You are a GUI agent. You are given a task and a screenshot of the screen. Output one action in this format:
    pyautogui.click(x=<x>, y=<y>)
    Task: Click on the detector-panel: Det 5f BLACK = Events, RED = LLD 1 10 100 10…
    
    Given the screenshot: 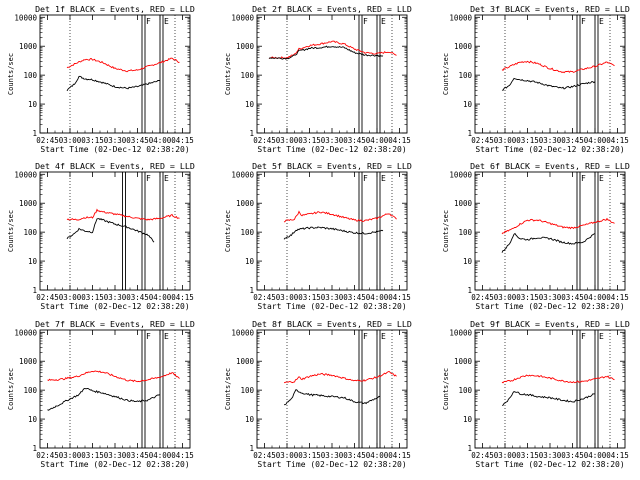 What is the action you would take?
    pyautogui.click(x=318, y=236)
    